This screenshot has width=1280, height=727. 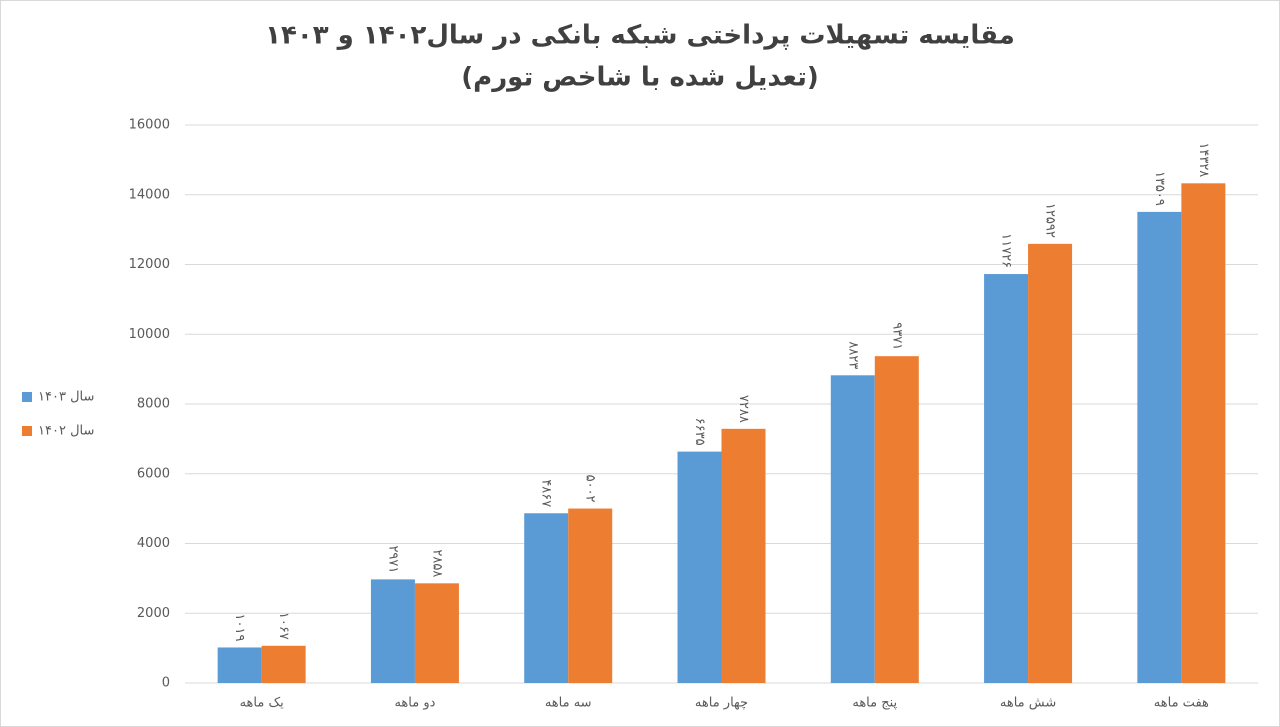 What do you see at coordinates (149, 194) in the screenshot?
I see `y-tick-label: 14000` at bounding box center [149, 194].